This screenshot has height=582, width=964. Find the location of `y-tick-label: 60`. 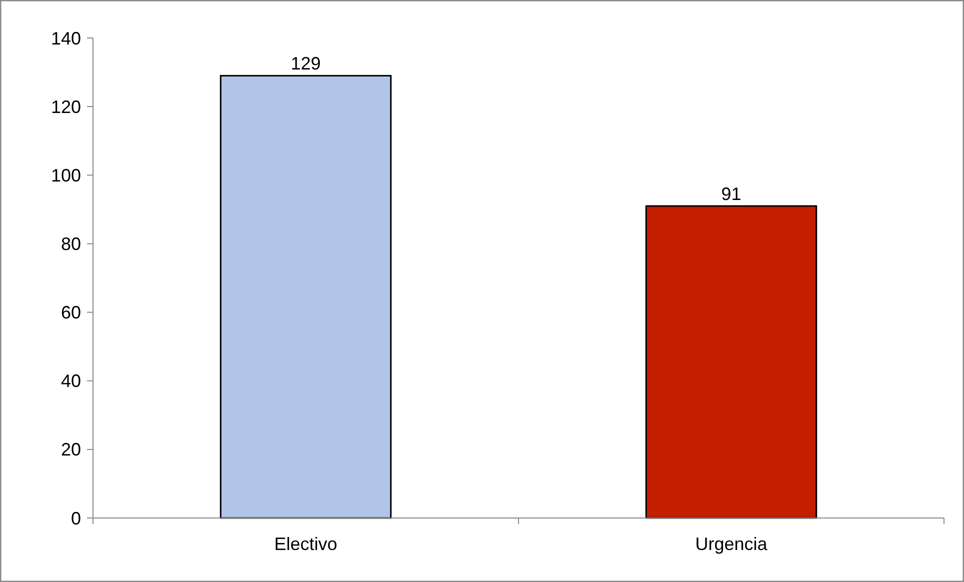

y-tick-label: 60 is located at coordinates (70, 312).